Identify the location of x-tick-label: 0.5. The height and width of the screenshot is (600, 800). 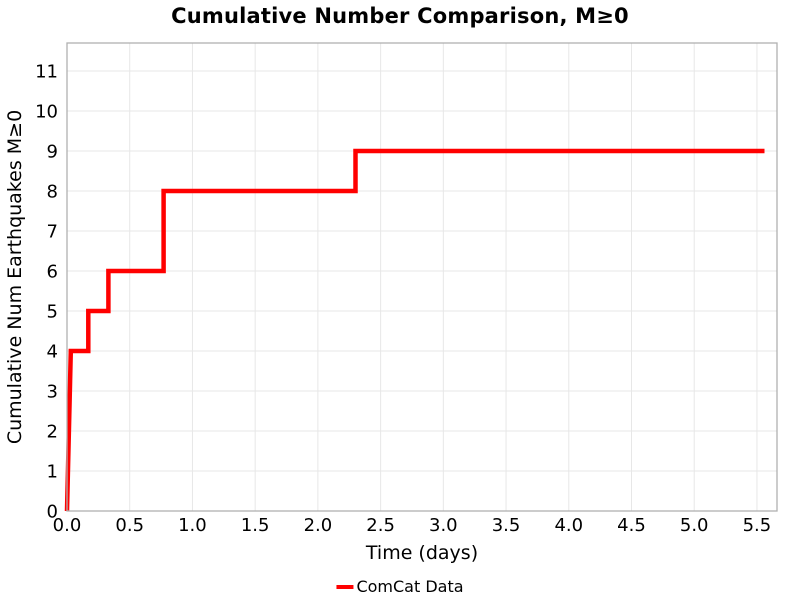
(129, 525).